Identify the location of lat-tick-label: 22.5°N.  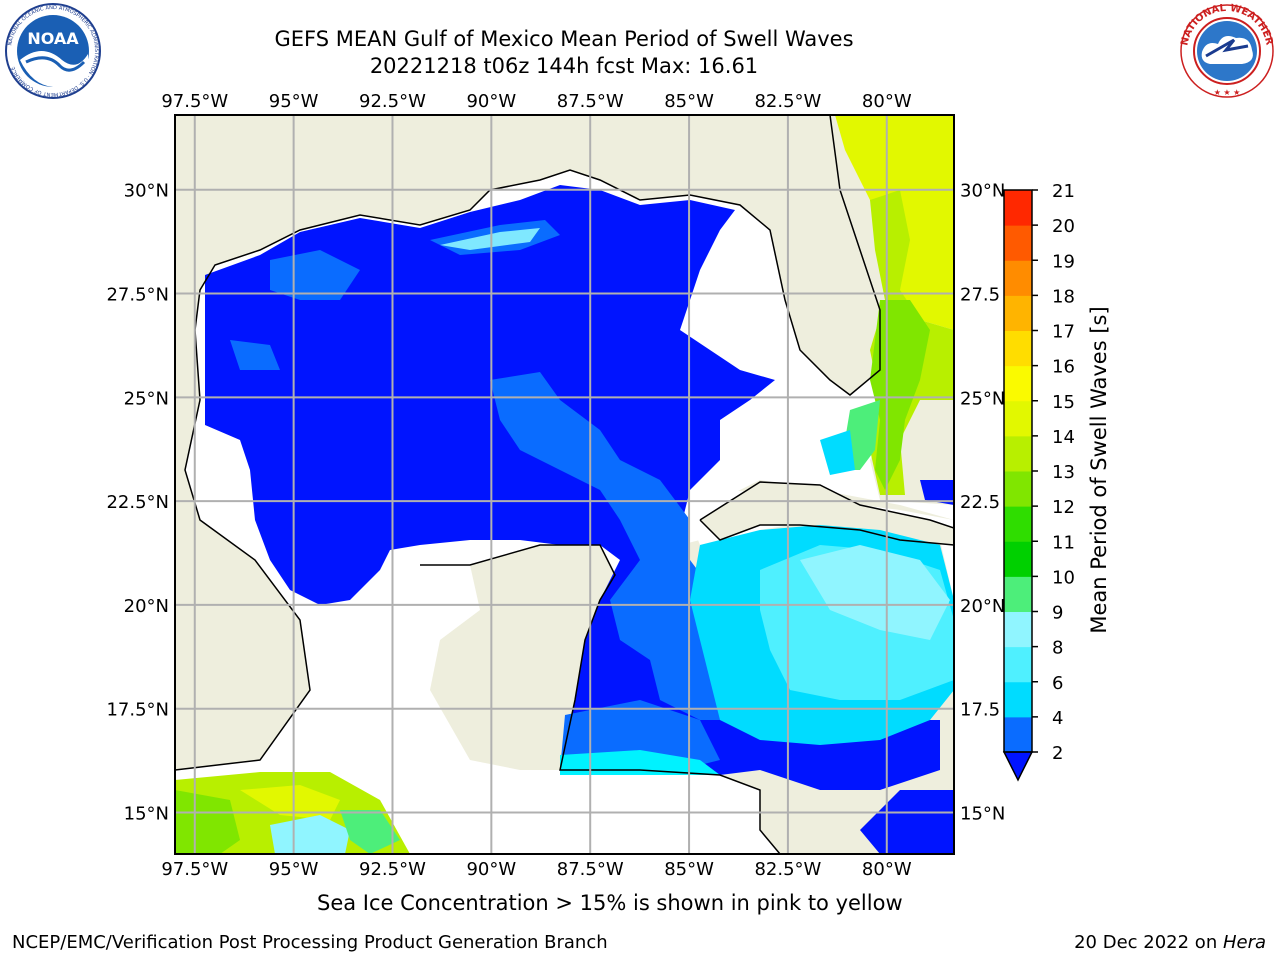
(137, 502).